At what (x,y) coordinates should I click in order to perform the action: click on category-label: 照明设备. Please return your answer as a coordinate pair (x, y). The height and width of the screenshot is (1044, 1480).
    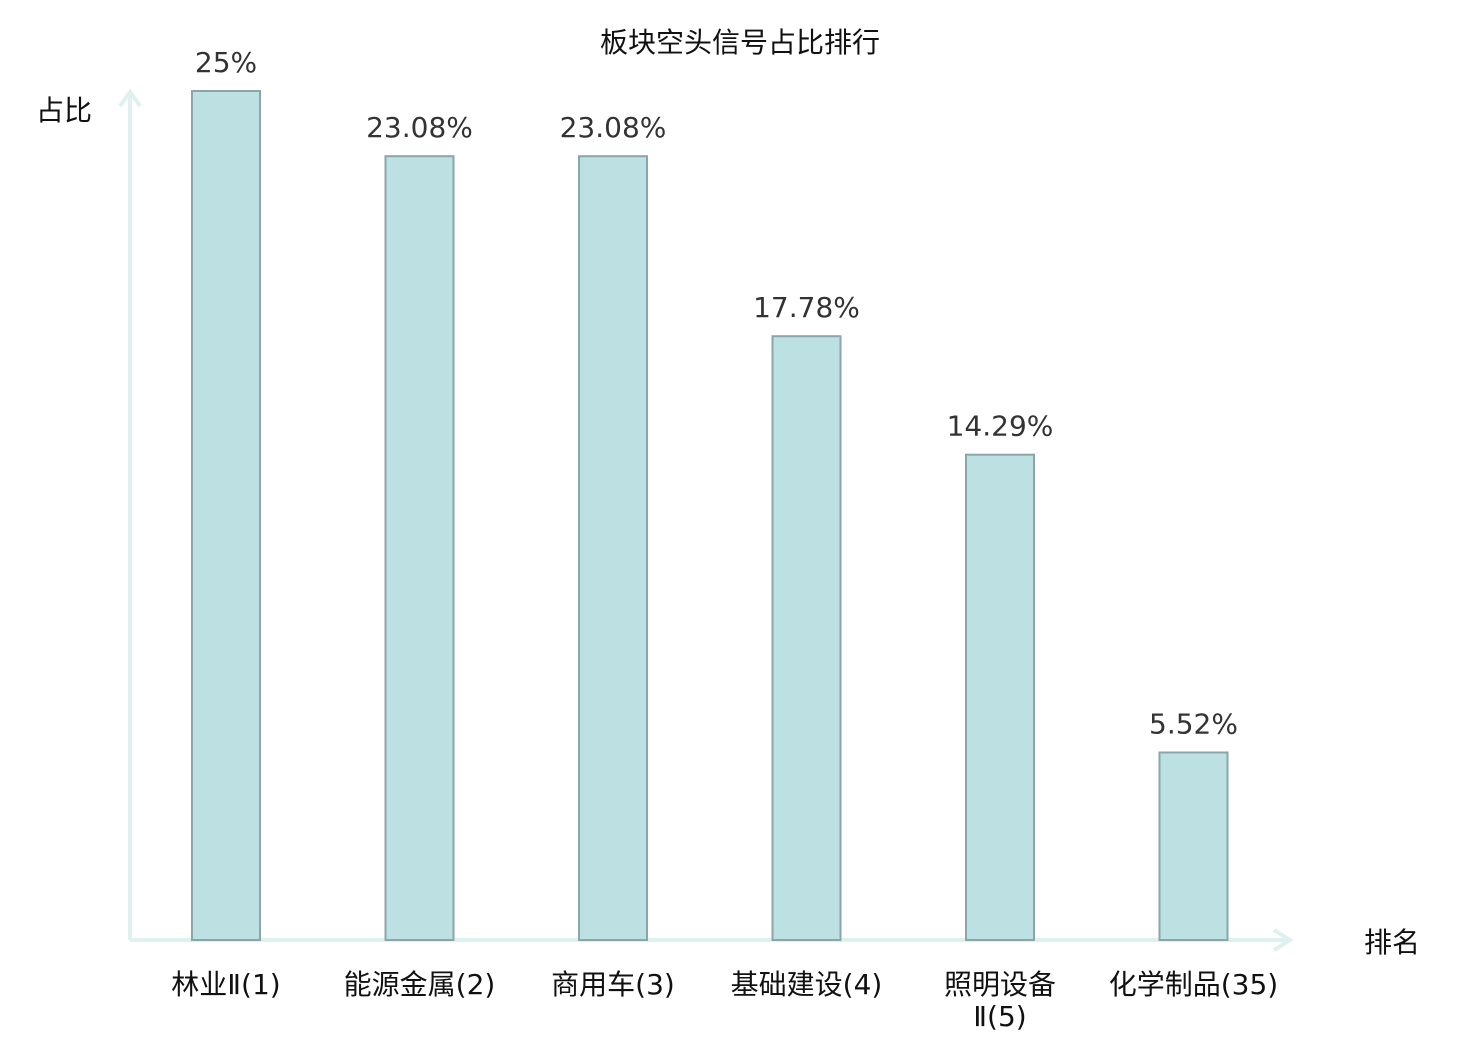
    Looking at the image, I should click on (1000, 984).